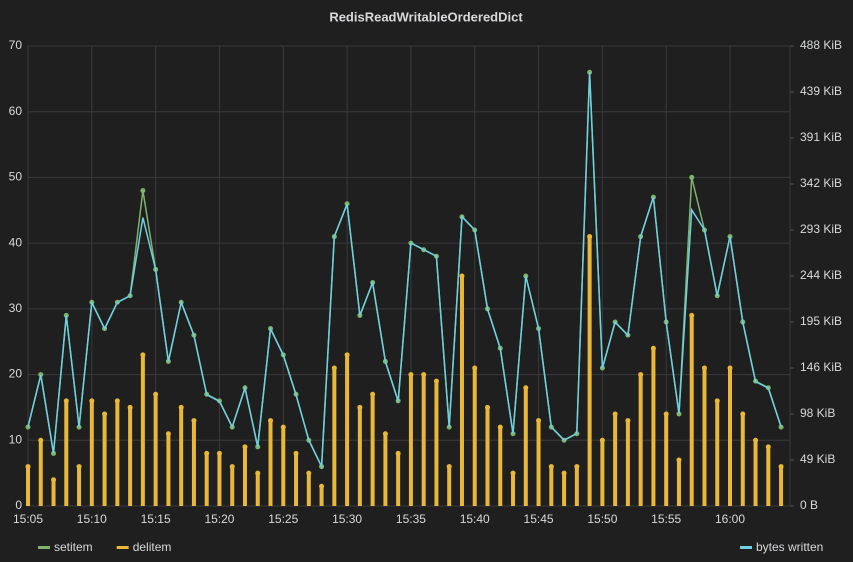 The width and height of the screenshot is (853, 562). What do you see at coordinates (789, 547) in the screenshot?
I see `legend-label: bytes written` at bounding box center [789, 547].